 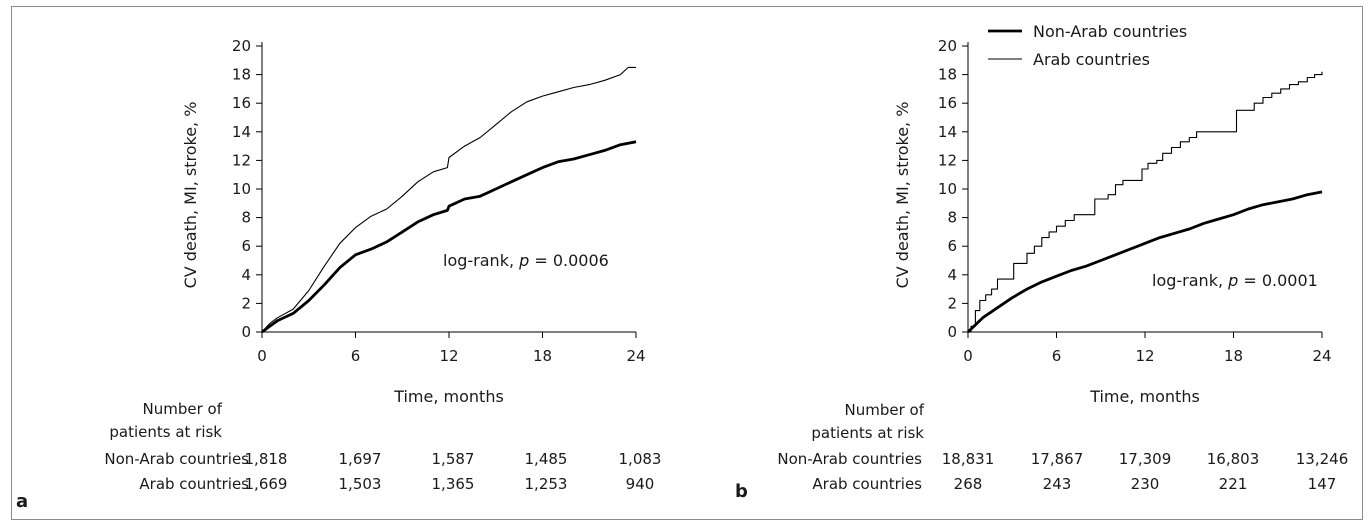 What do you see at coordinates (569, 260) in the screenshot?
I see `logrank-value: = 0.0006` at bounding box center [569, 260].